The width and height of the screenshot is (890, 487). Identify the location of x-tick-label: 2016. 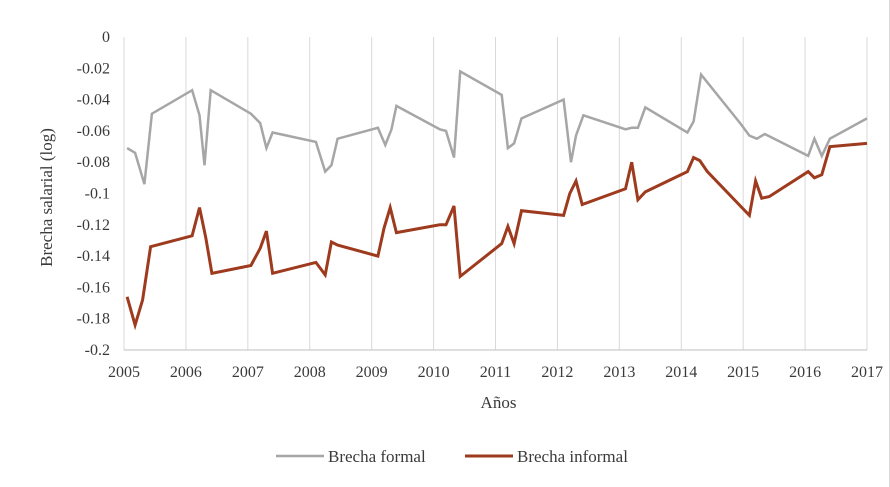
(805, 372).